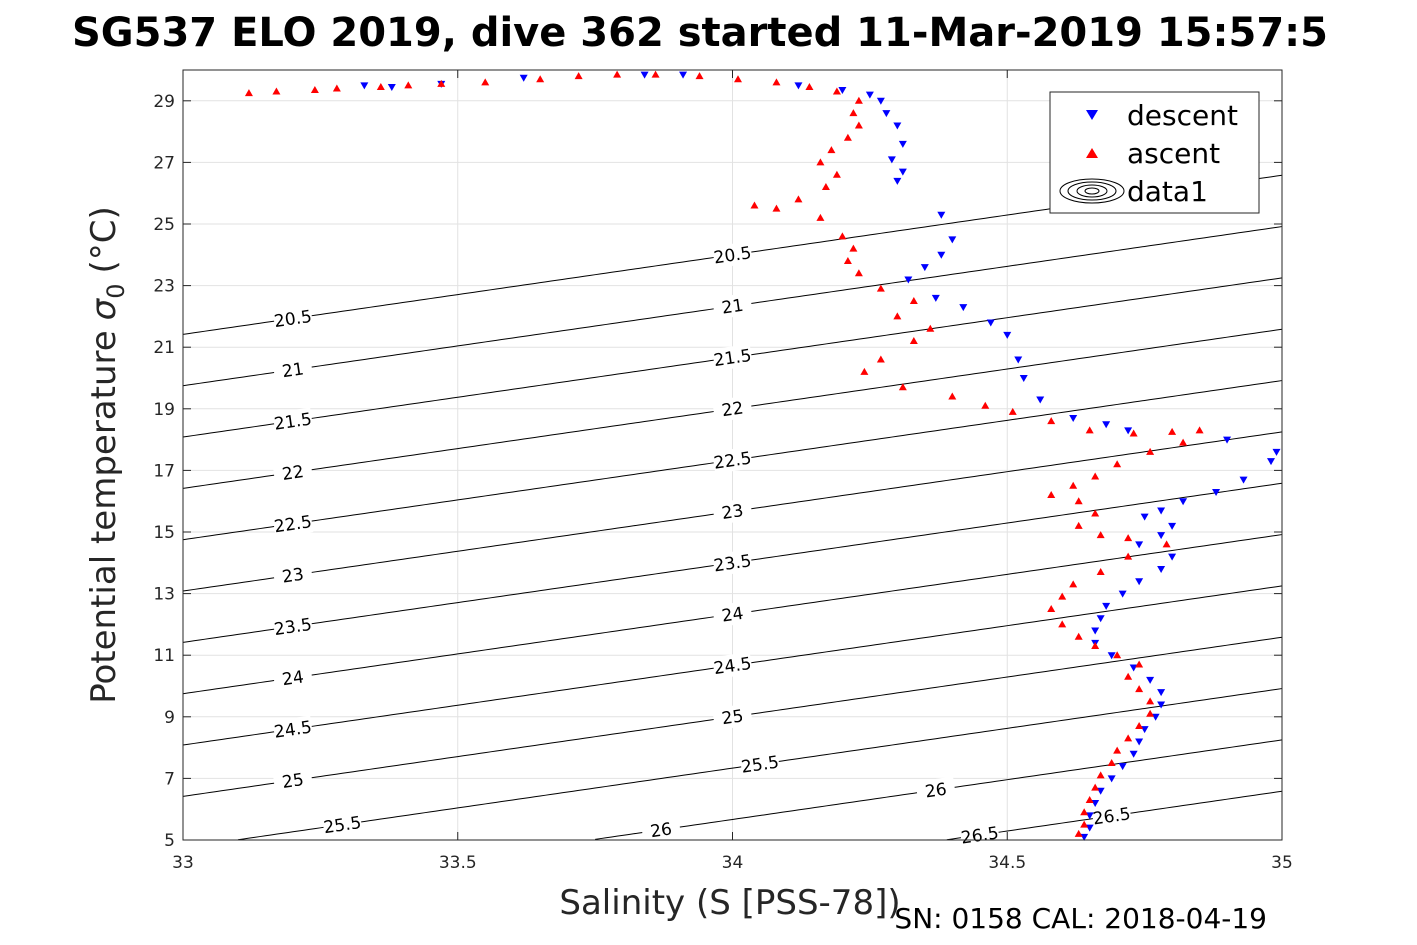 The image size is (1417, 945). I want to click on x-tick-label: 35, so click(1282, 863).